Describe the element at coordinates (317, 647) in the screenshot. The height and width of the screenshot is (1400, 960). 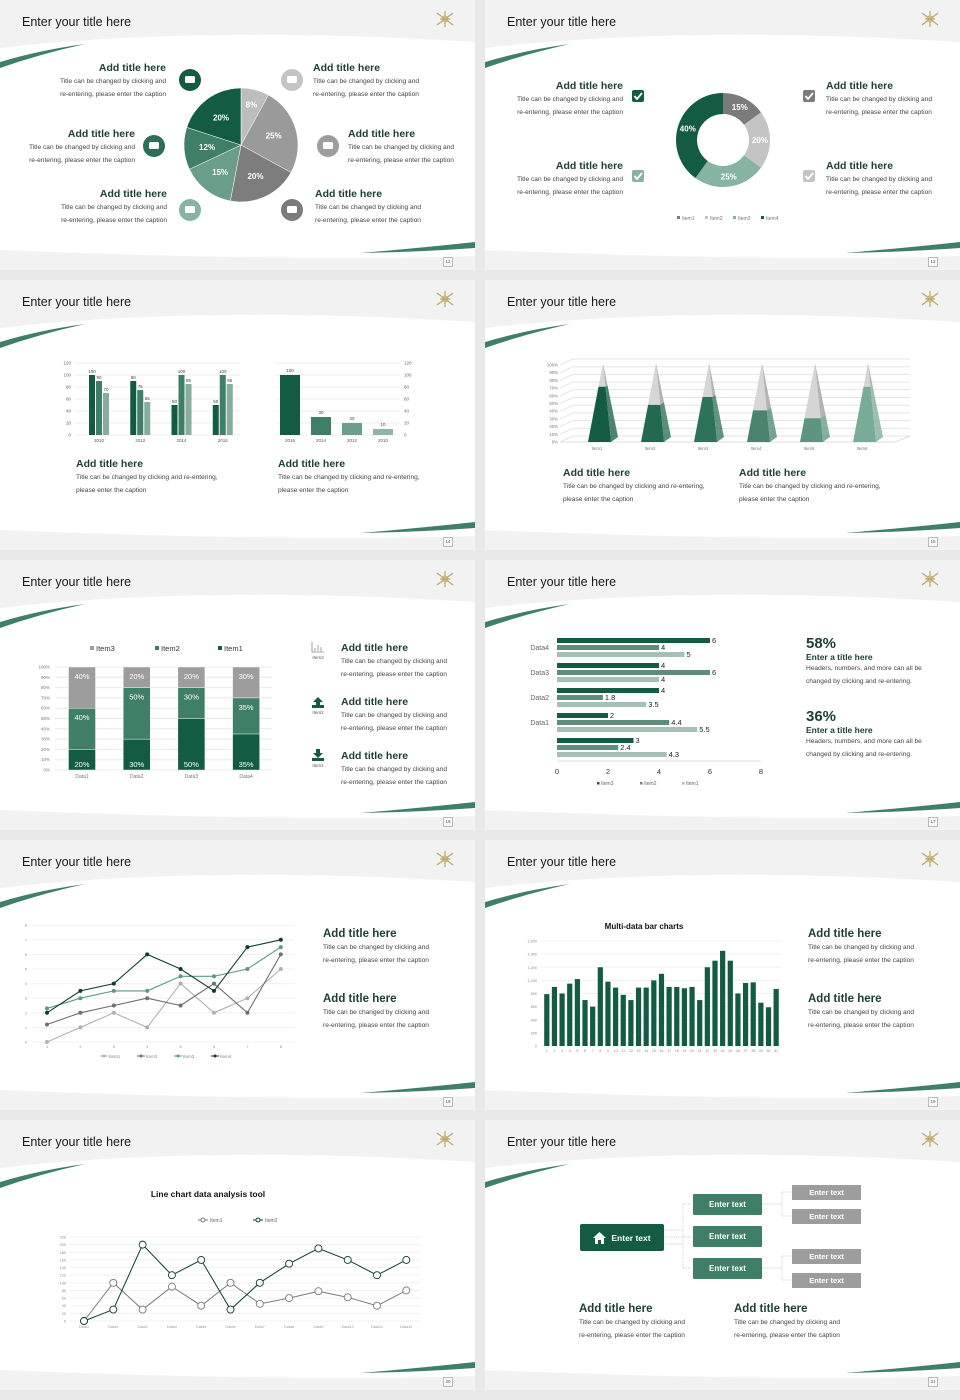
I see `icon-glyph` at that location.